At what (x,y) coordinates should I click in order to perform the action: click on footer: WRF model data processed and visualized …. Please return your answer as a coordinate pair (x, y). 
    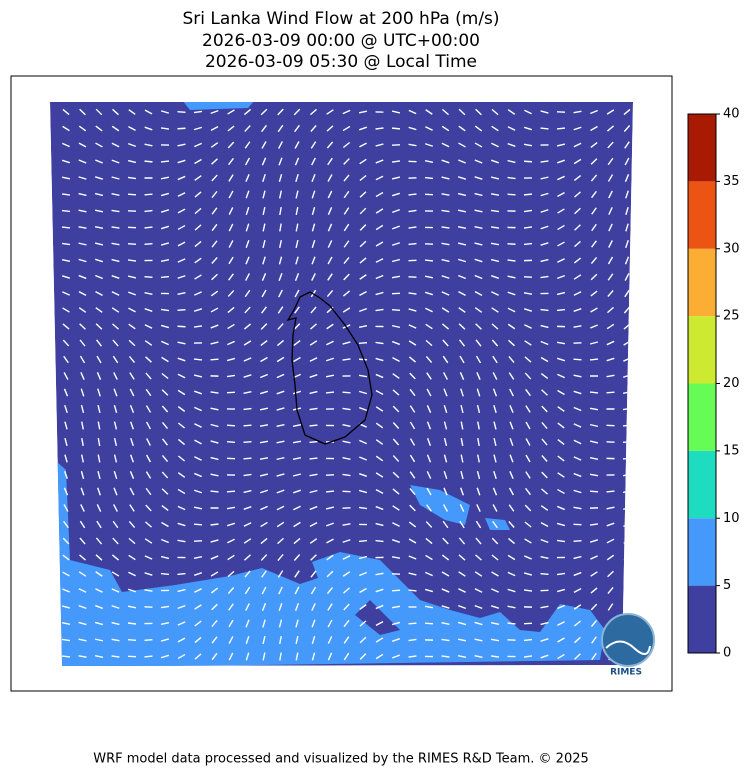
    Looking at the image, I should click on (341, 759).